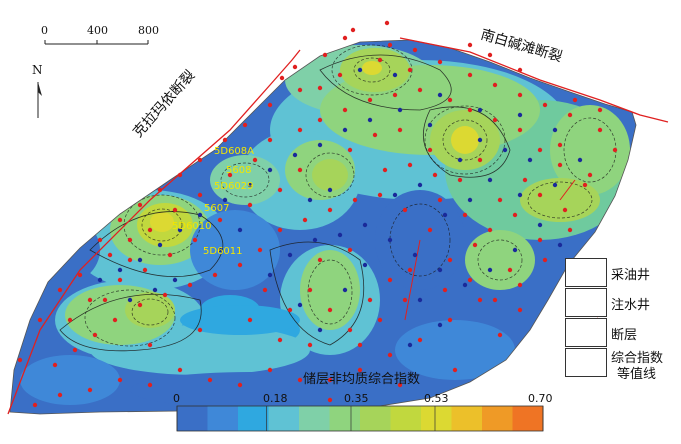 Image resolution: width=681 pixels, height=444 pixels. I want to click on legend-fault-box, so click(586, 332).